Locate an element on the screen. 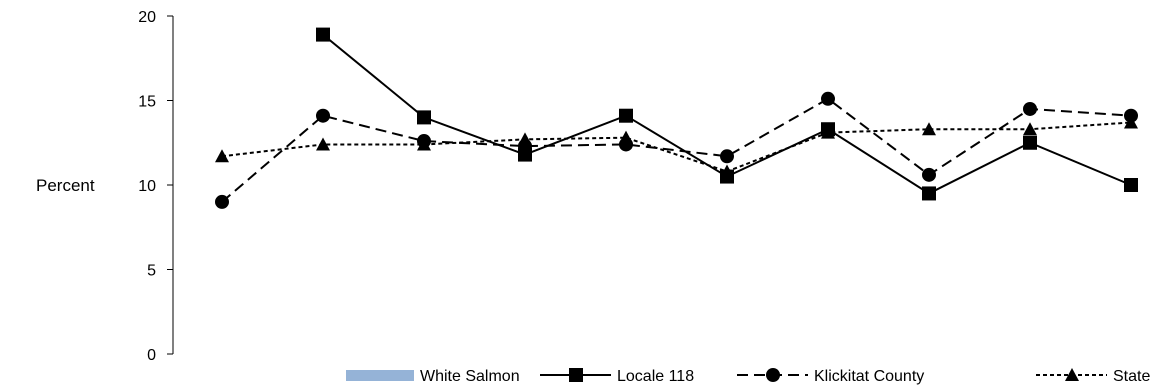  legend-item-state: State is located at coordinates (1093, 376).